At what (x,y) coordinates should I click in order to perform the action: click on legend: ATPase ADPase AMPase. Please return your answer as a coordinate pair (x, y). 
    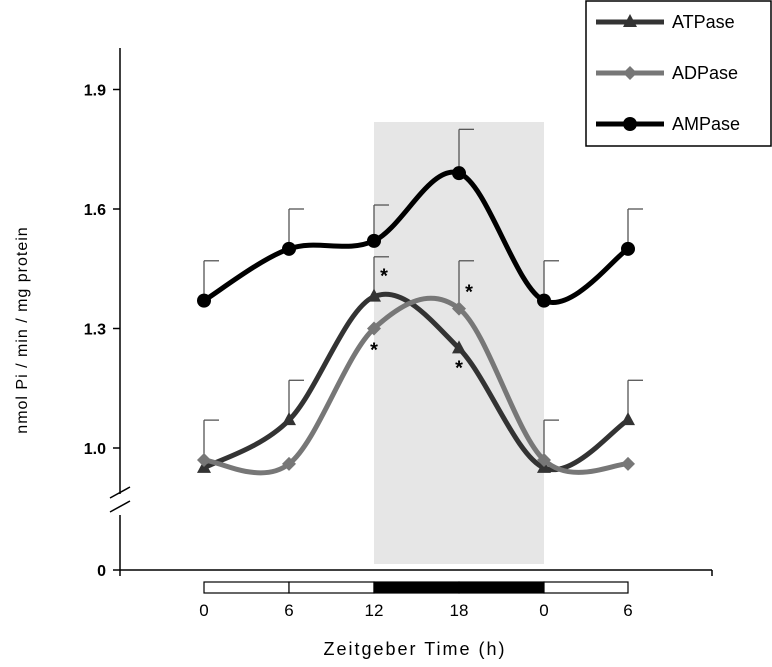
    Looking at the image, I should click on (678, 73).